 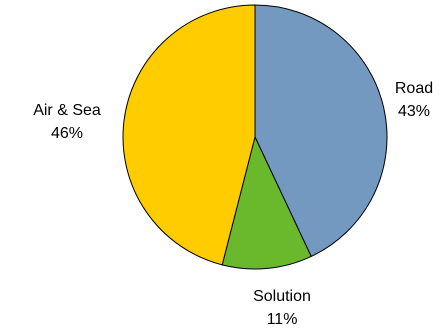 I want to click on slice-value-air-sea: 46%, so click(x=67, y=133).